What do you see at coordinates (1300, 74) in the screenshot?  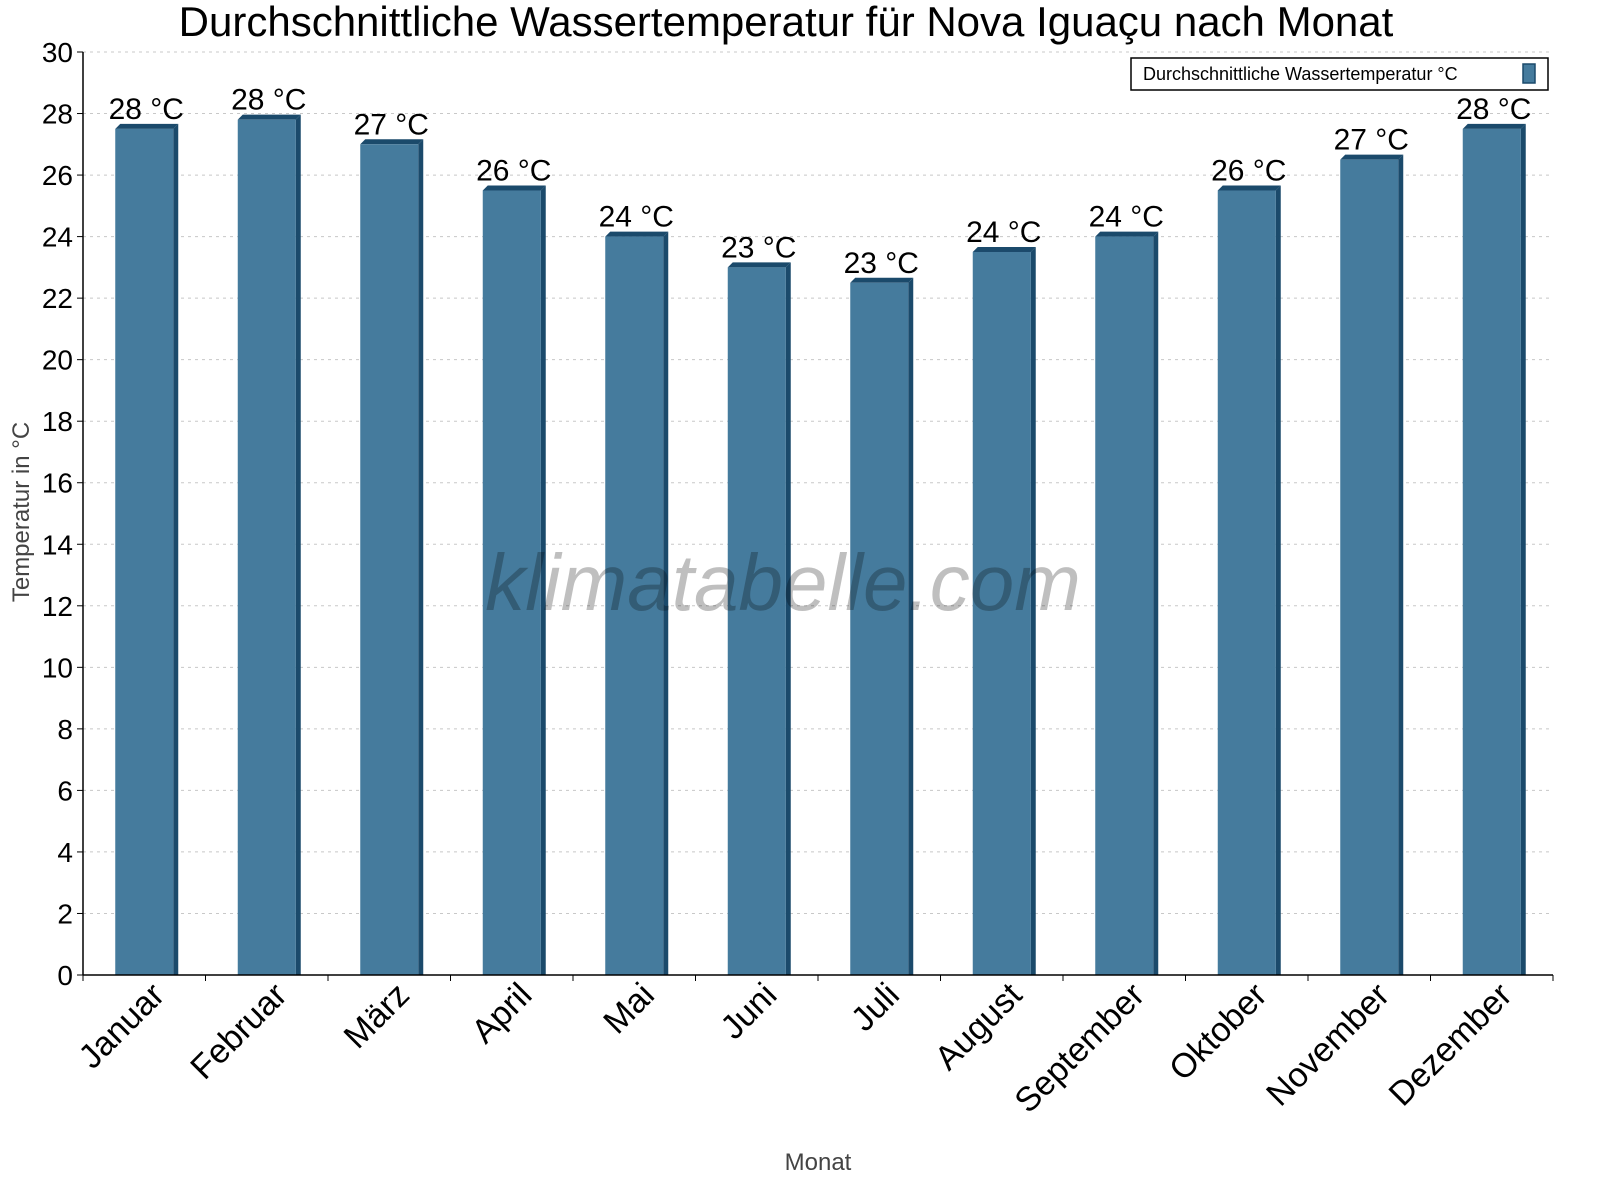 I see `legend-label: Durchschnittliche Wassertemperatur °C` at bounding box center [1300, 74].